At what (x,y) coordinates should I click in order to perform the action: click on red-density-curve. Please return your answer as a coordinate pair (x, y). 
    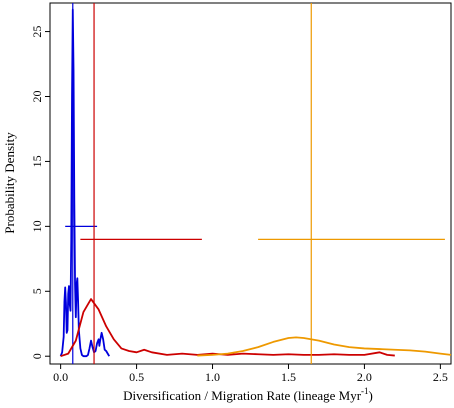
    Looking at the image, I should click on (227, 328).